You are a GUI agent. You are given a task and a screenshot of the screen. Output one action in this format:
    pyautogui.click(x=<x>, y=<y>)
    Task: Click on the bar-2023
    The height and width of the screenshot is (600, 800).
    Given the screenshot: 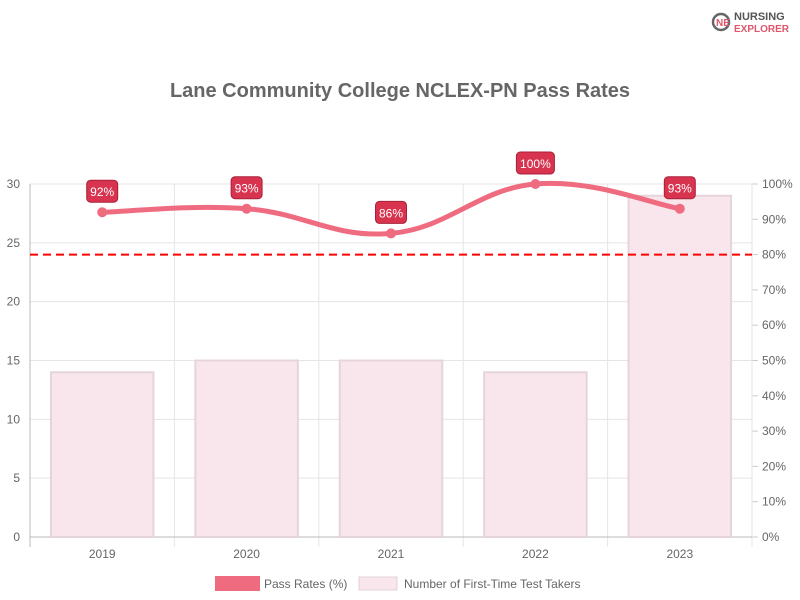 What is the action you would take?
    pyautogui.click(x=680, y=366)
    